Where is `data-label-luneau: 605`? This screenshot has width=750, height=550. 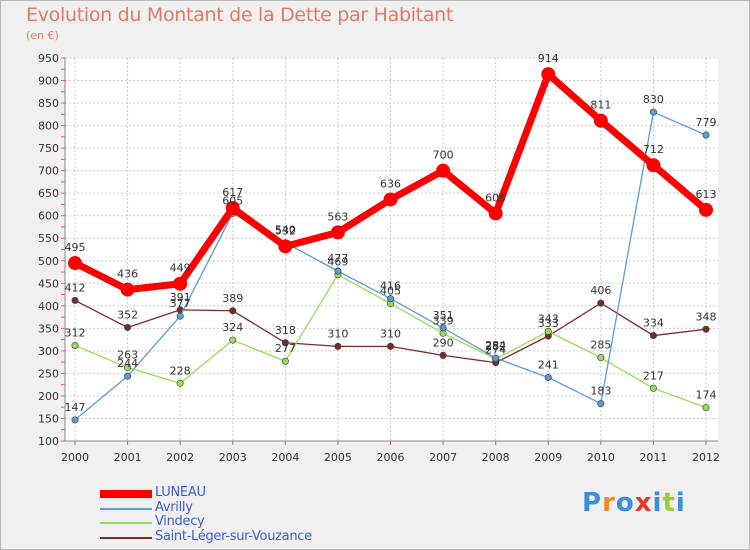
data-label-luneau: 605 is located at coordinates (495, 197).